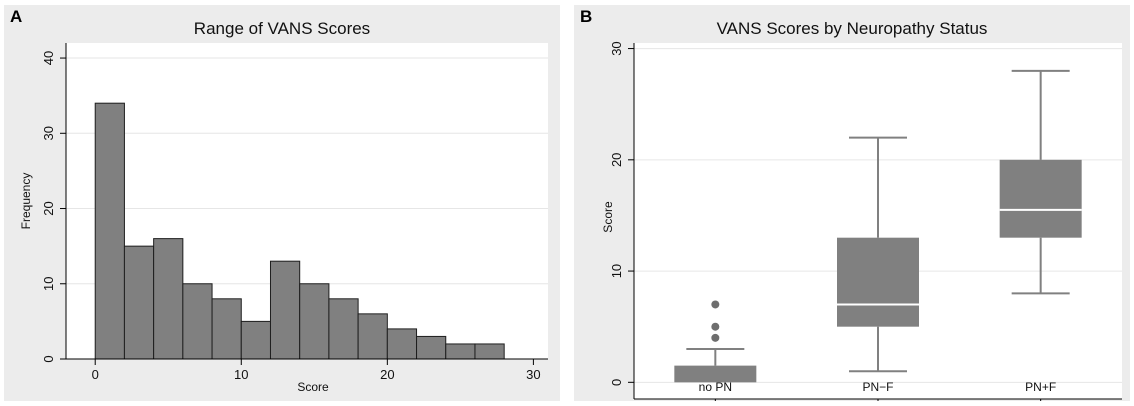 This screenshot has width=1134, height=406. Describe the element at coordinates (313, 387) in the screenshot. I see `x-axis-label: Score` at that location.